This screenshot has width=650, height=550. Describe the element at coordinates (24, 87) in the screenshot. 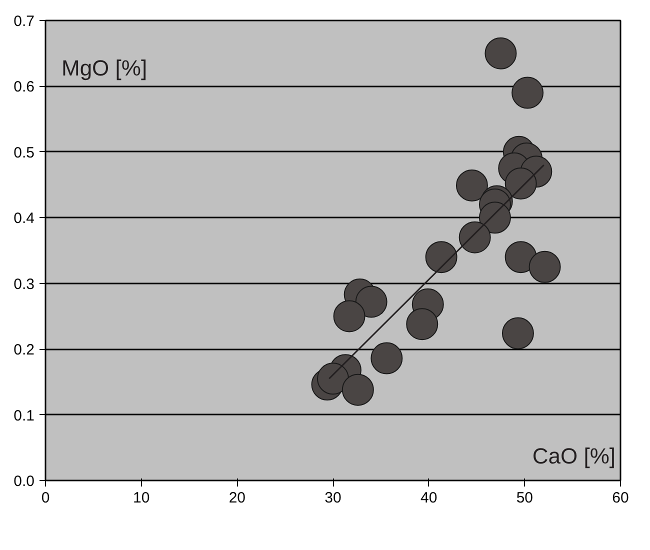

I see `y-tick-label: 0.6` at that location.